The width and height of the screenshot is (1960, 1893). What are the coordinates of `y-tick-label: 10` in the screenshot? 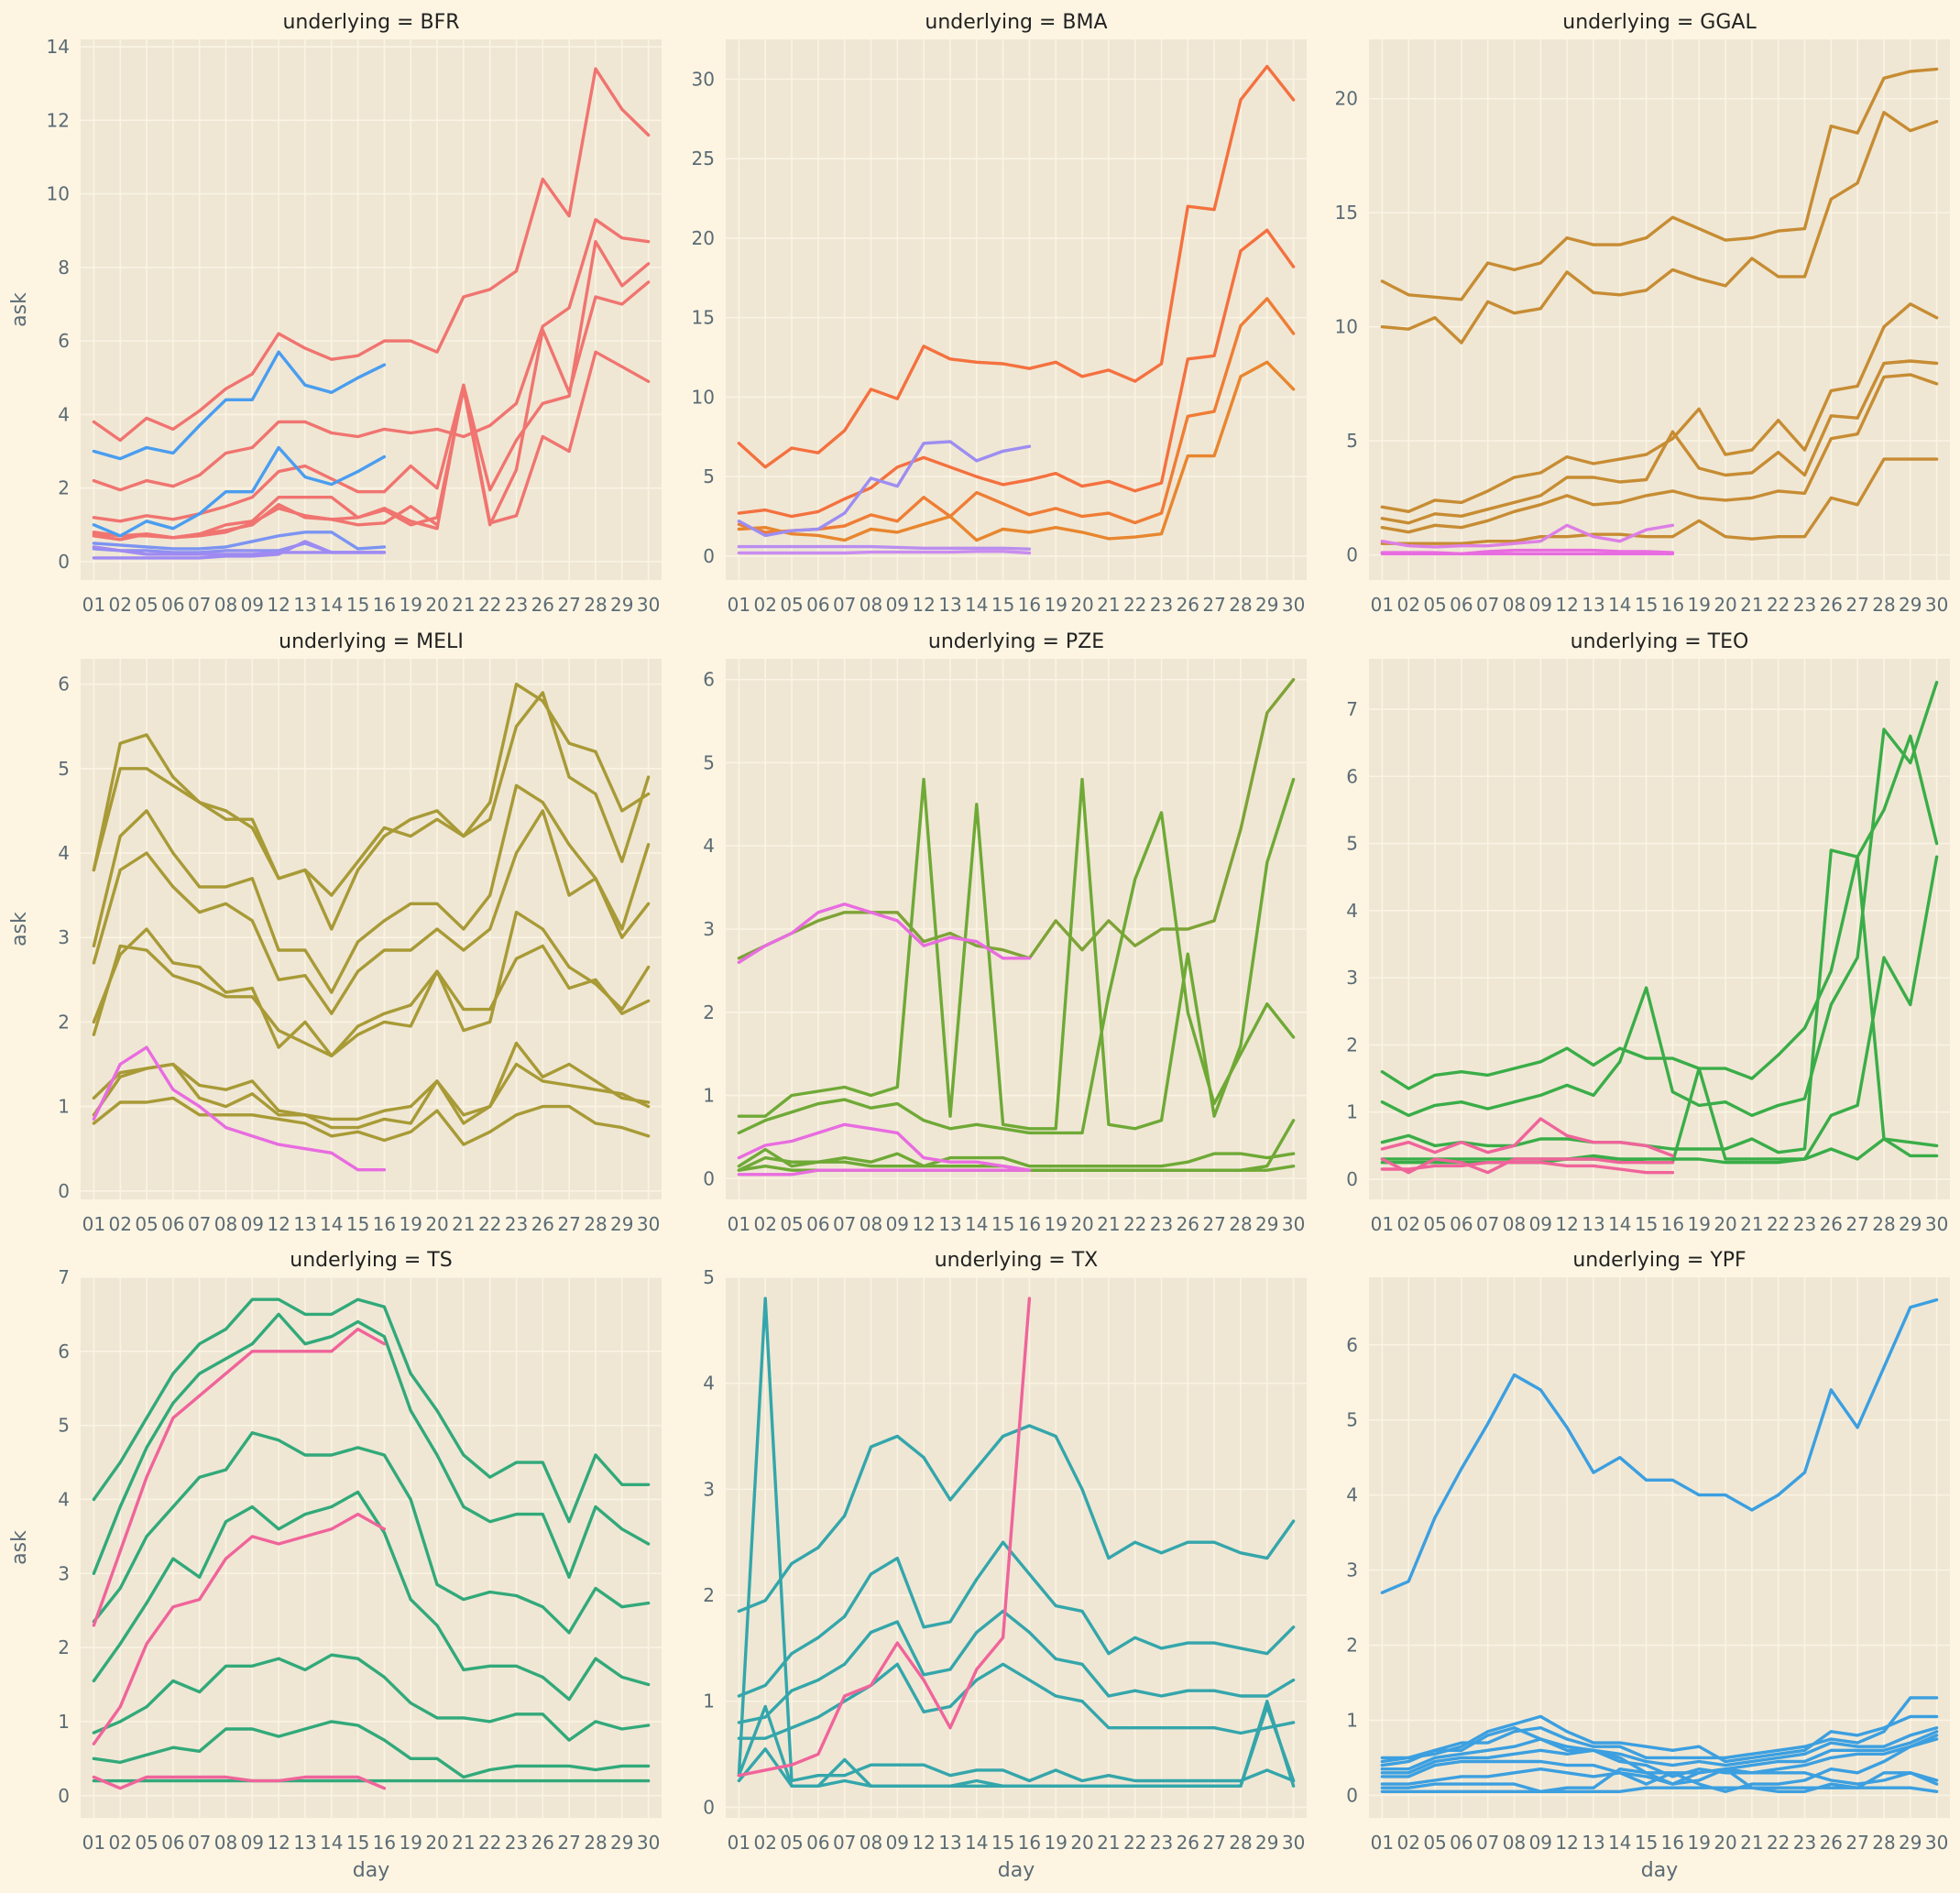 It's located at (1346, 327).